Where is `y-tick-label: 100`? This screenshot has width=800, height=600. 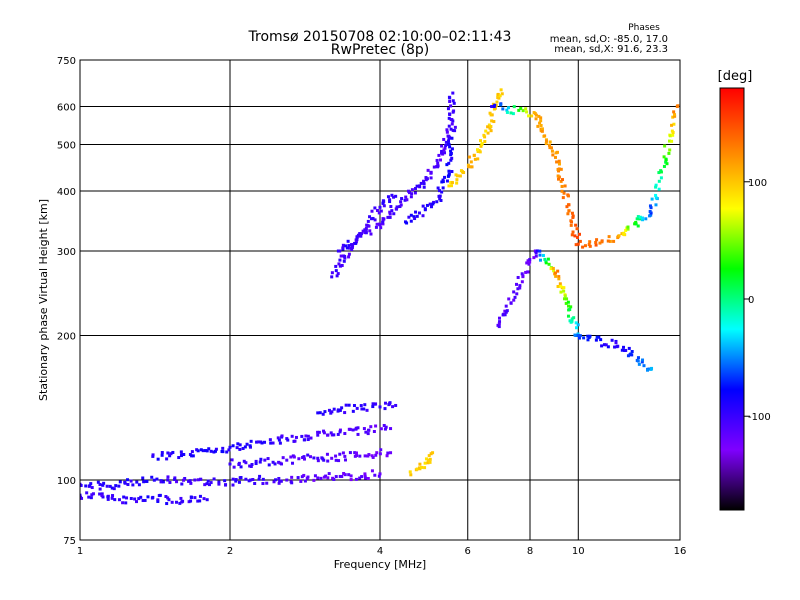 y-tick-label: 100 is located at coordinates (66, 481).